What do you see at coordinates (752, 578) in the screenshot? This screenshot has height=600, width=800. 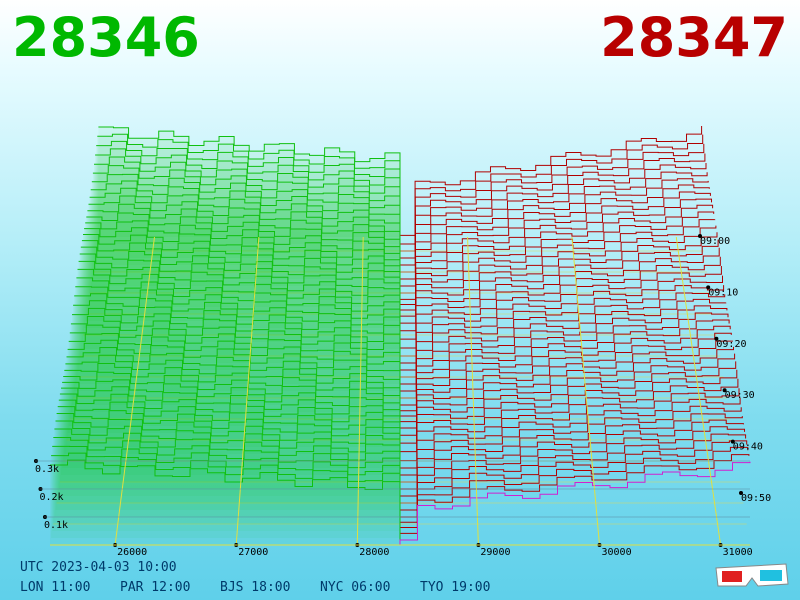 I see `3d-glasses-icon` at bounding box center [752, 578].